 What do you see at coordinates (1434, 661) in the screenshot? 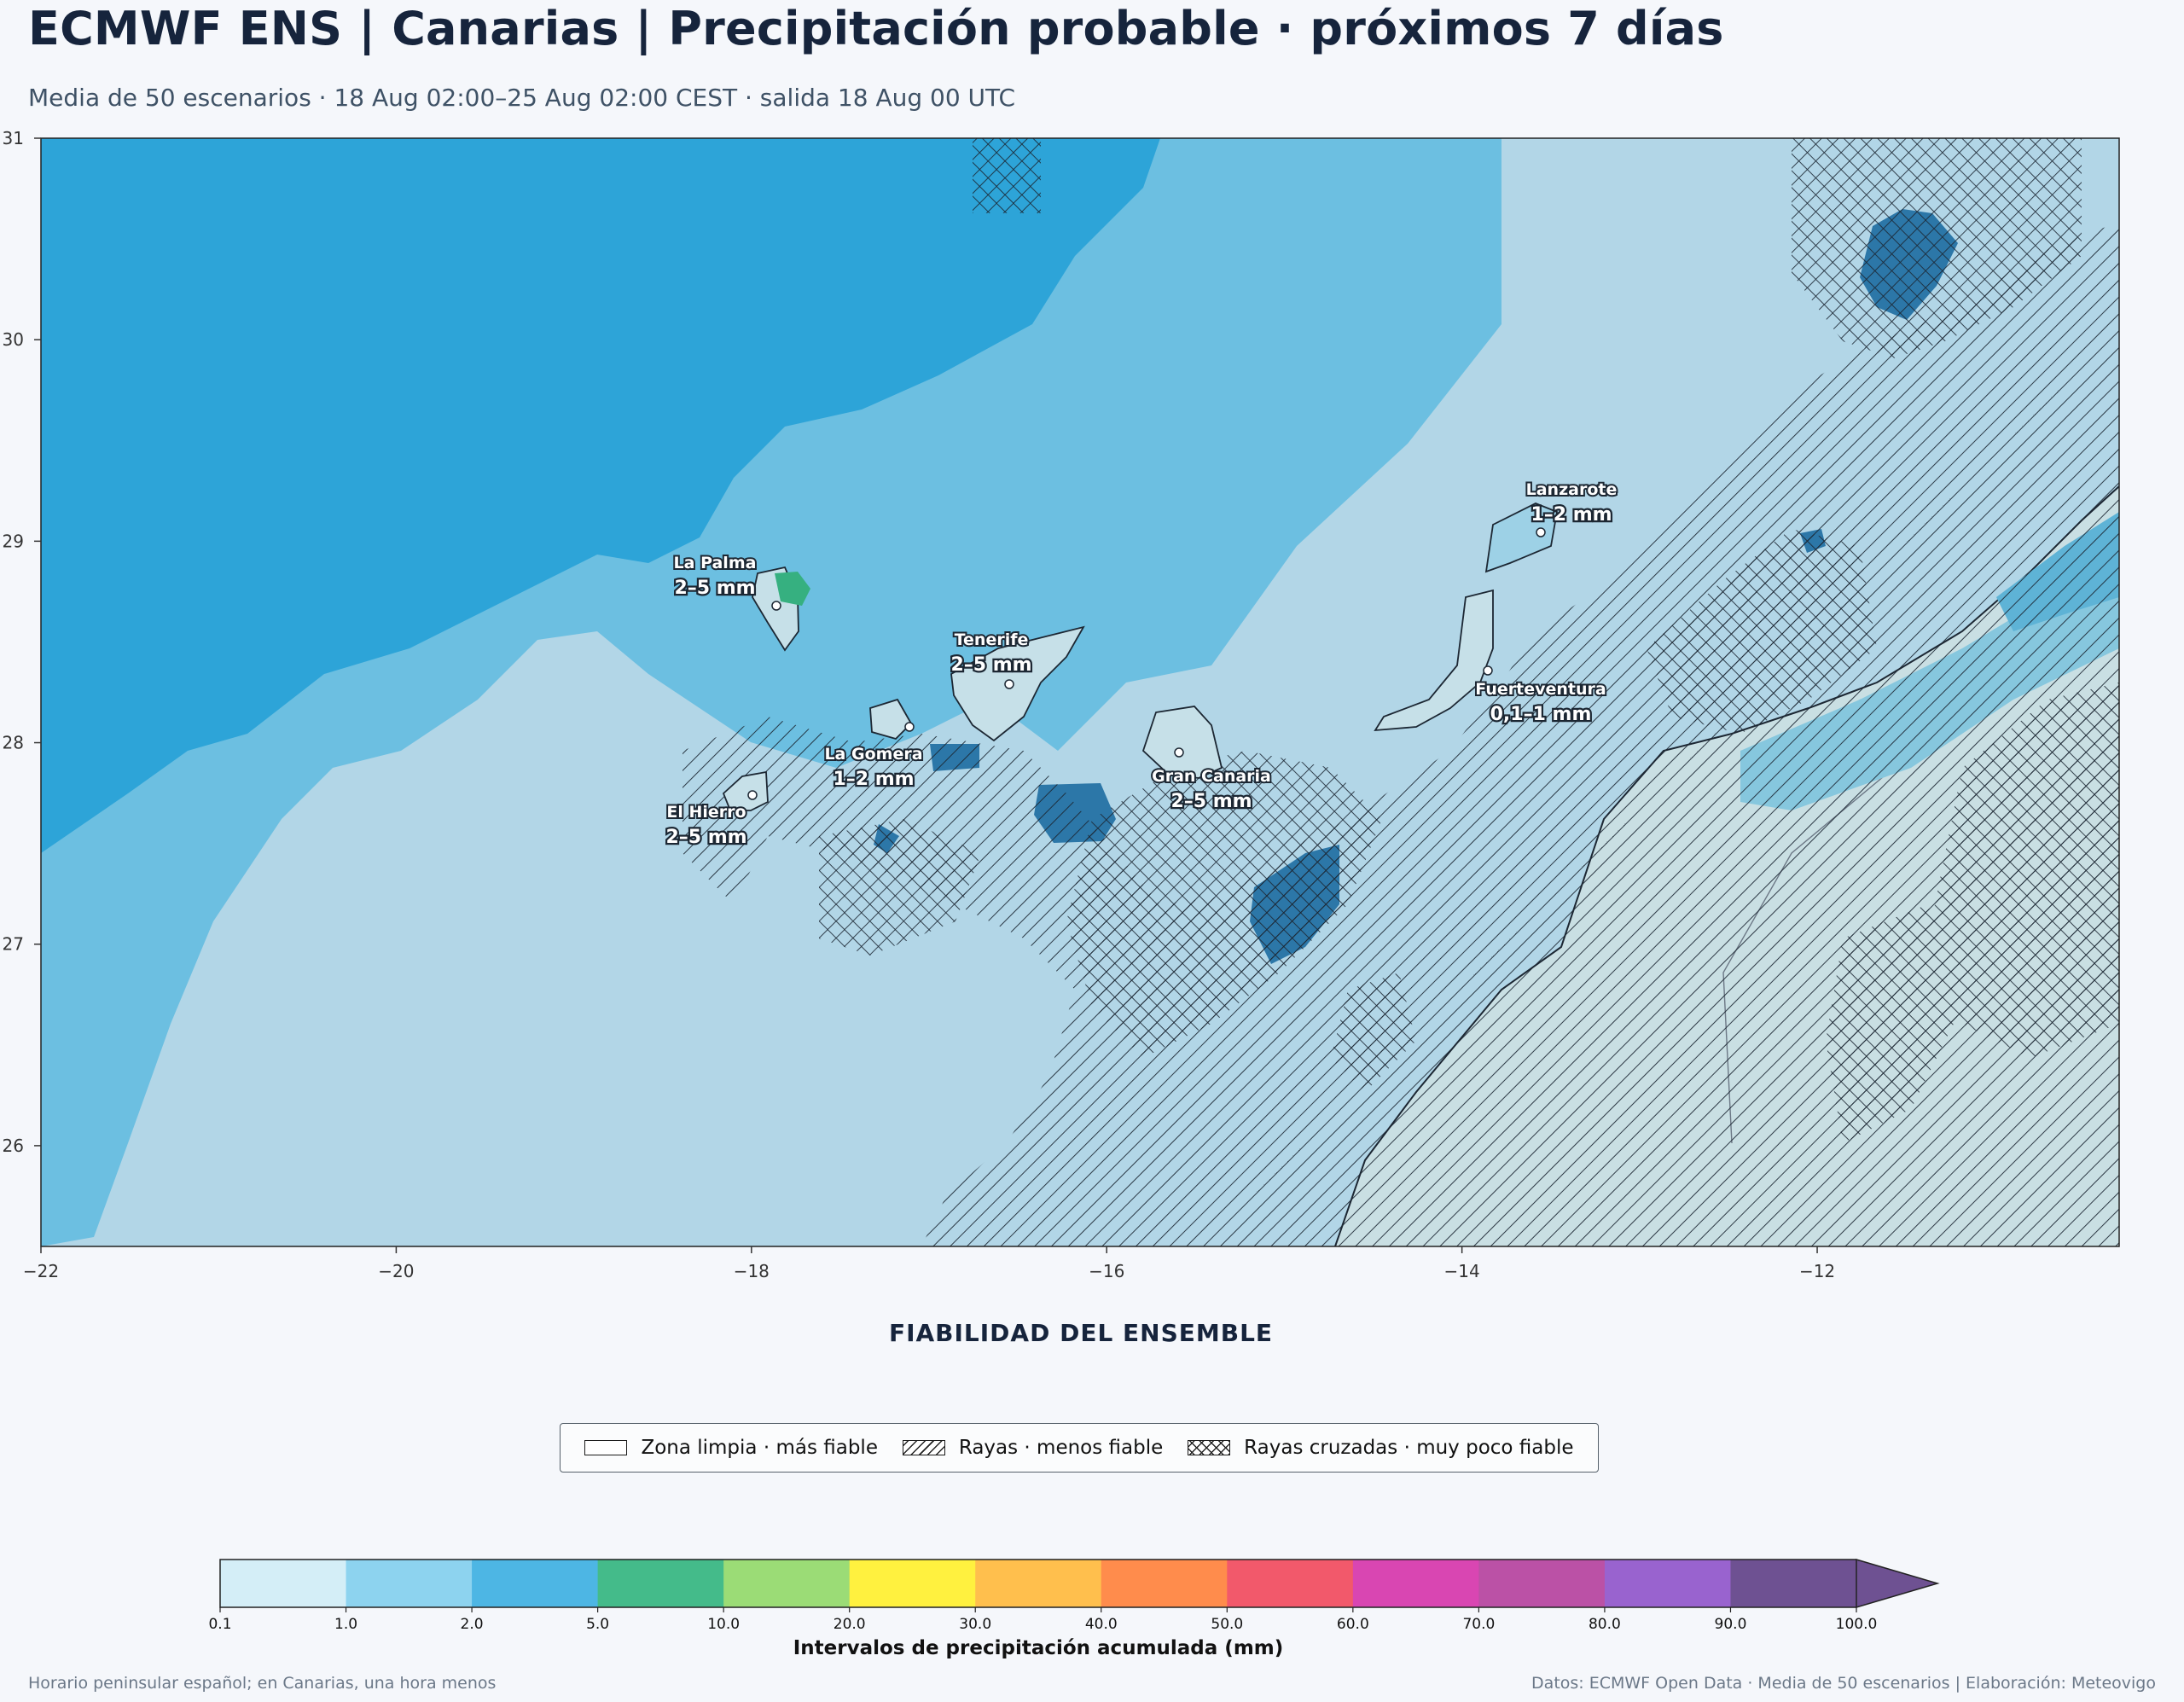
I see `island-fuerteventura` at bounding box center [1434, 661].